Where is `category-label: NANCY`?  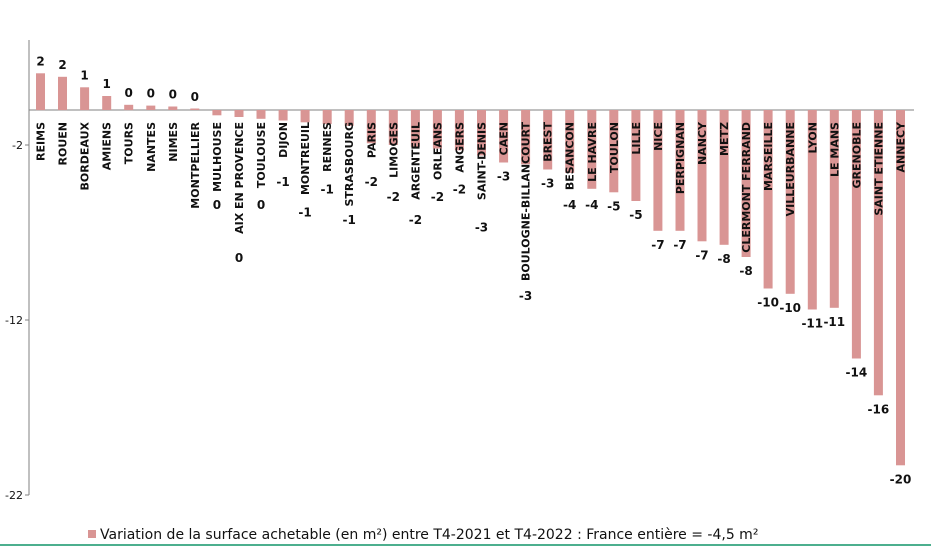
category-label: NANCY is located at coordinates (702, 143).